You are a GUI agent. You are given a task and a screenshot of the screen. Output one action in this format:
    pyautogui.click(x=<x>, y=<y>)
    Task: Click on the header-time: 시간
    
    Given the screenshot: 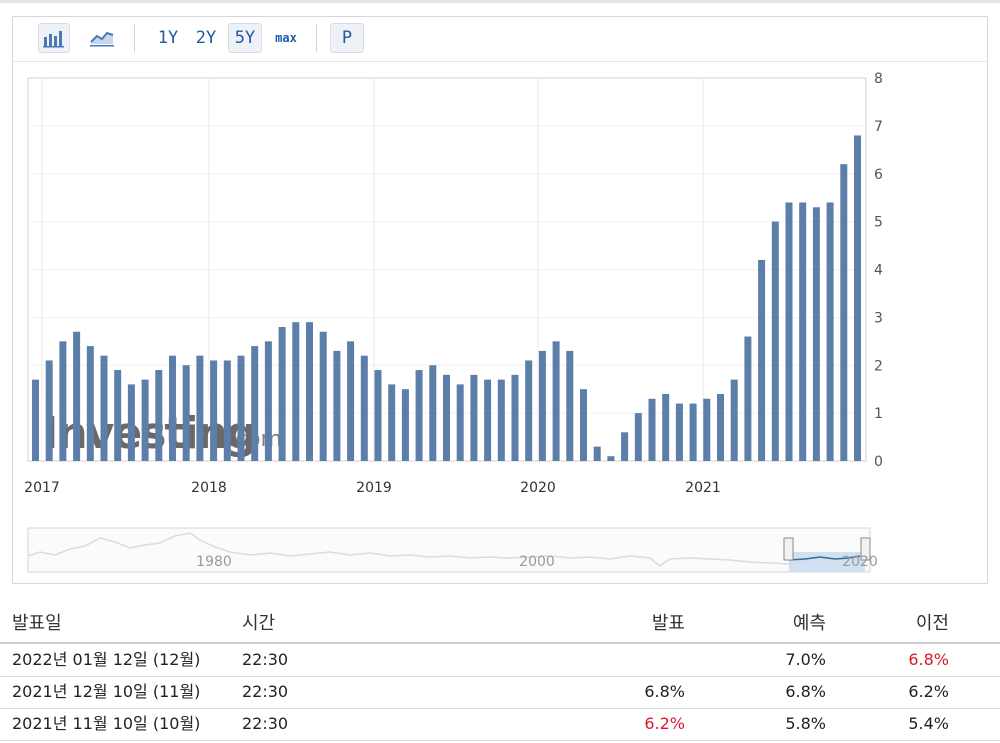 What is the action you would take?
    pyautogui.click(x=259, y=623)
    